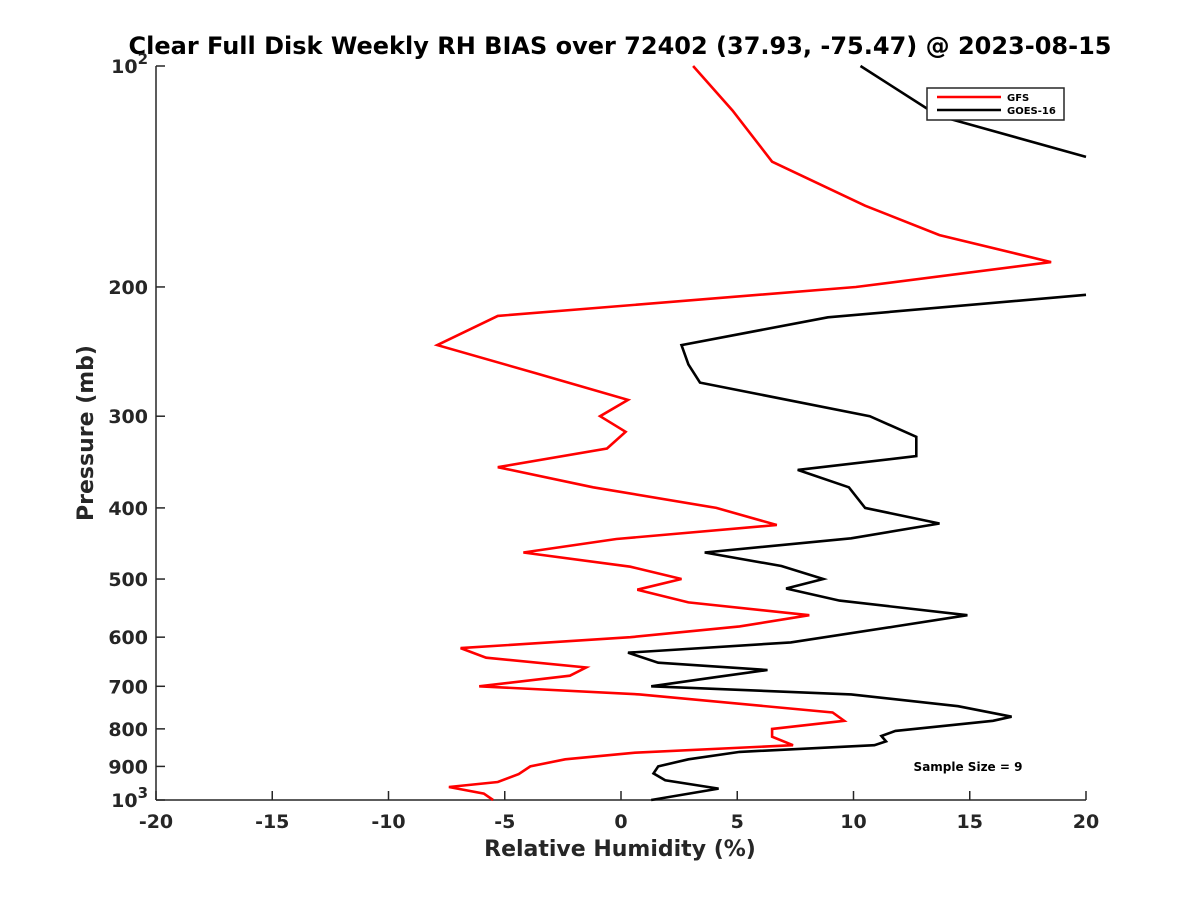  What do you see at coordinates (129, 64) in the screenshot?
I see `y-tick-label: 10²` at bounding box center [129, 64].